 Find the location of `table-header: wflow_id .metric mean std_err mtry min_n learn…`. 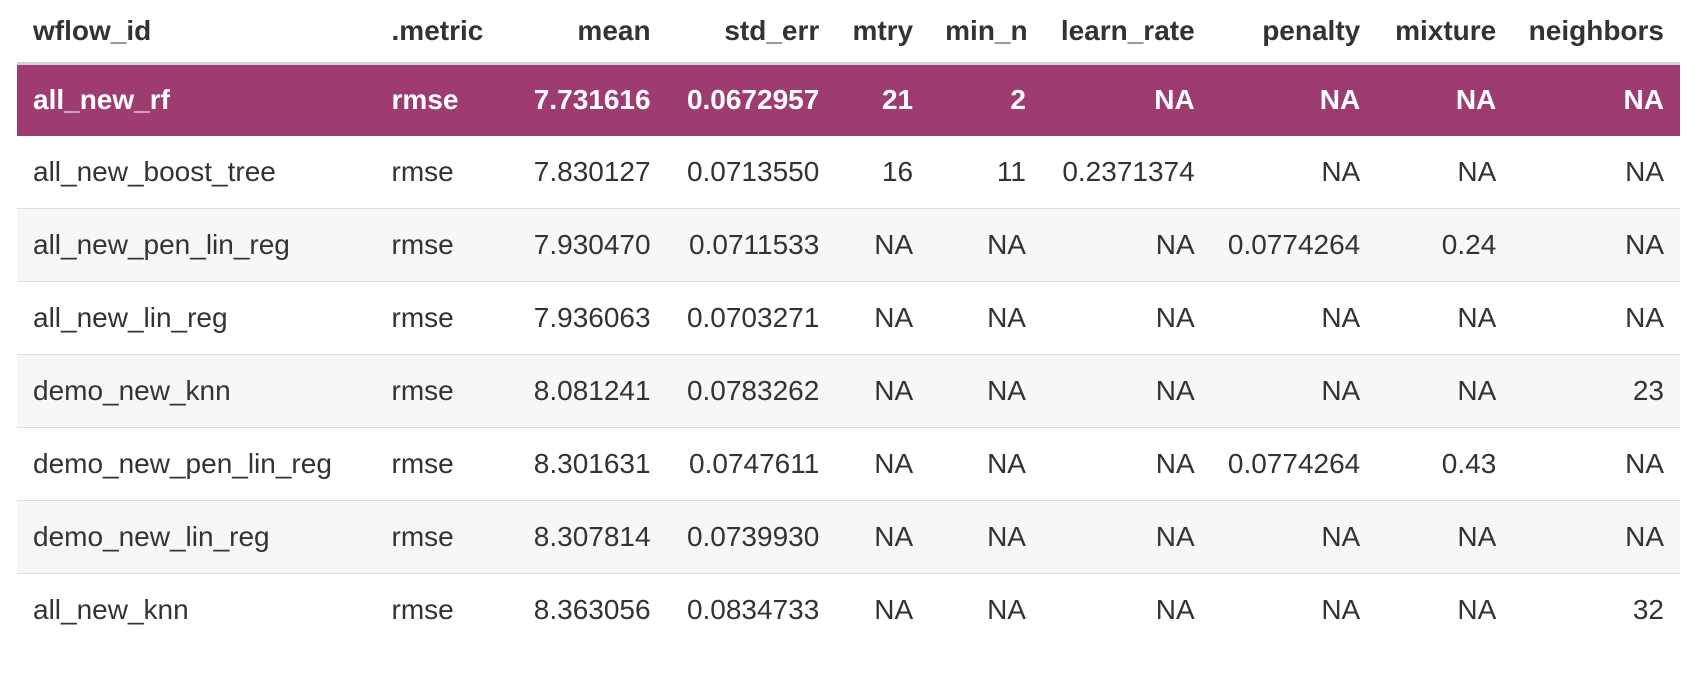

table-header: wflow_id .metric mean std_err mtry min_n learn… is located at coordinates (848, 32).